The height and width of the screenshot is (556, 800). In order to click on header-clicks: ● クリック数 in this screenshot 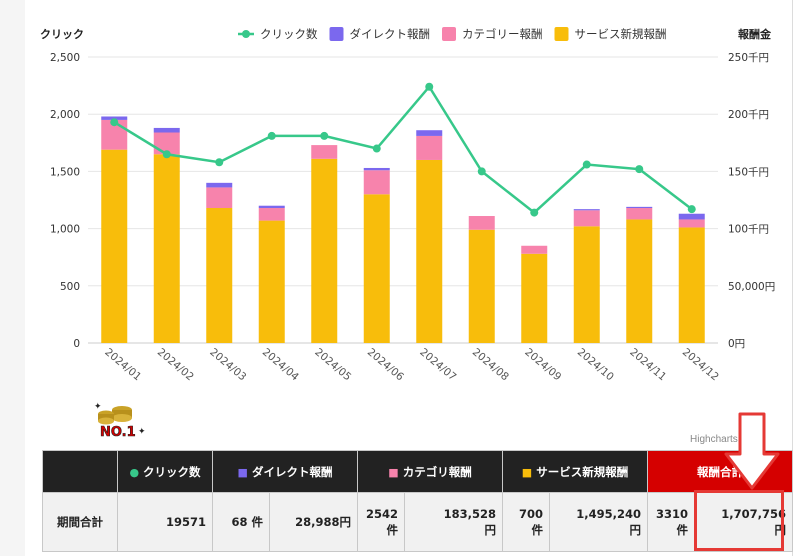, I will do `click(165, 471)`.